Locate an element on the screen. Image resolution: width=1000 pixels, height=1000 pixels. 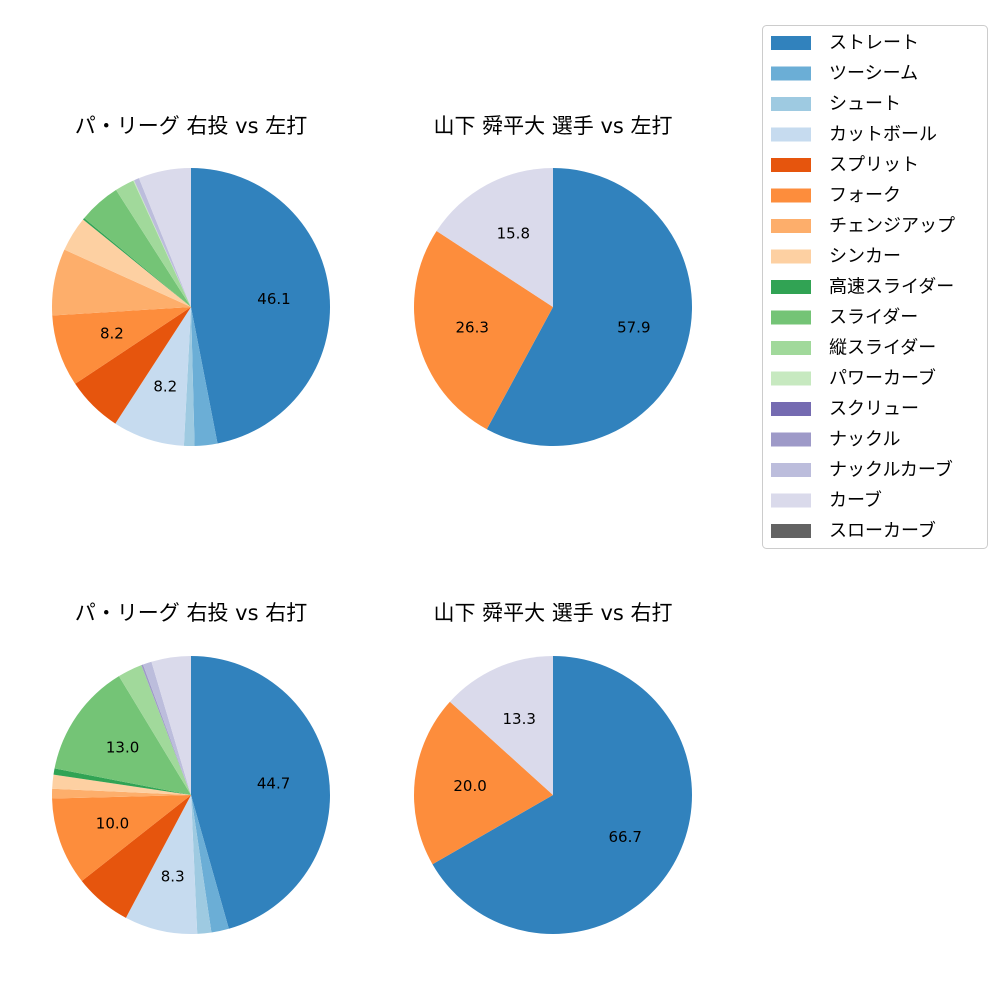
legend-label: スクリュー is located at coordinates (874, 409).